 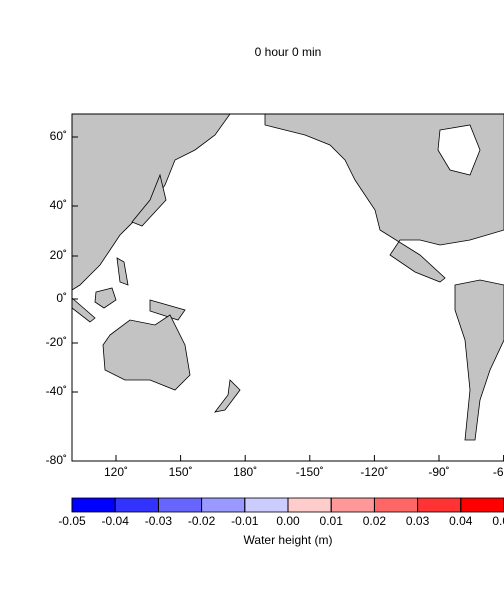 I want to click on colorbar-label: 0.01, so click(x=332, y=521).